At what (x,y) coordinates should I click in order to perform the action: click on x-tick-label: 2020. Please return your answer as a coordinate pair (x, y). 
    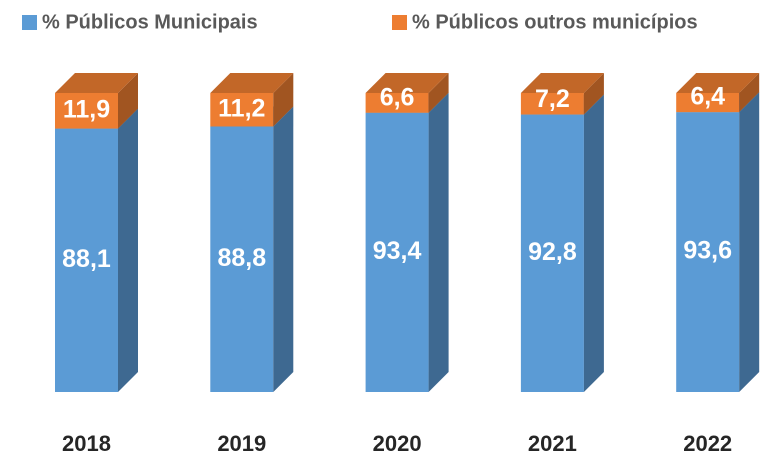
    Looking at the image, I should click on (397, 443).